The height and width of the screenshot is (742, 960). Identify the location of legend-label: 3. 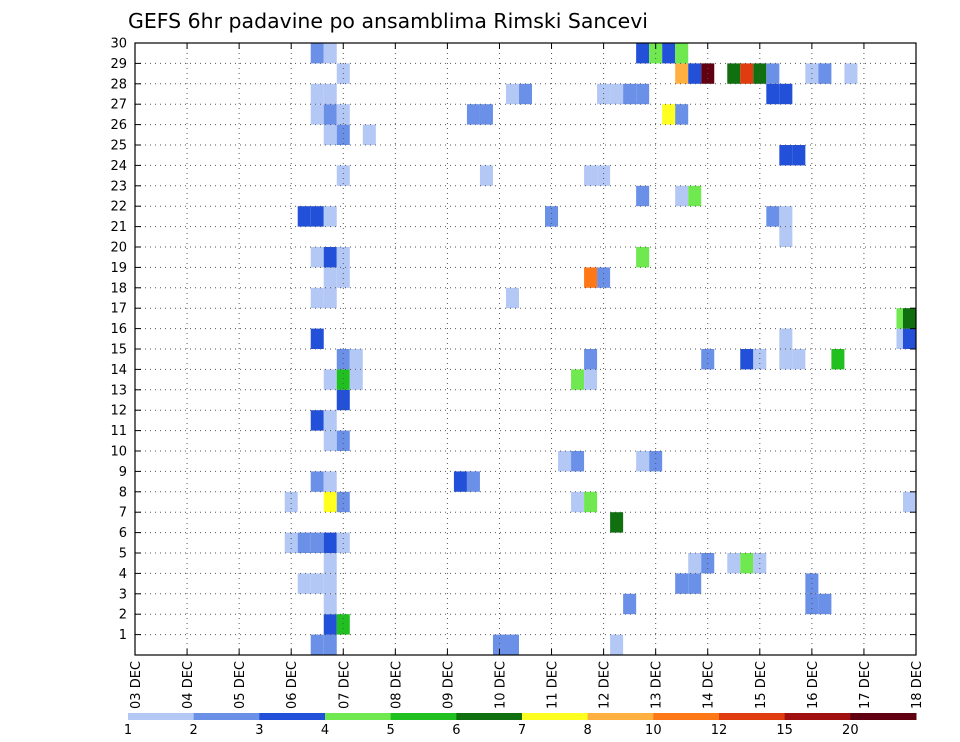
(259, 730).